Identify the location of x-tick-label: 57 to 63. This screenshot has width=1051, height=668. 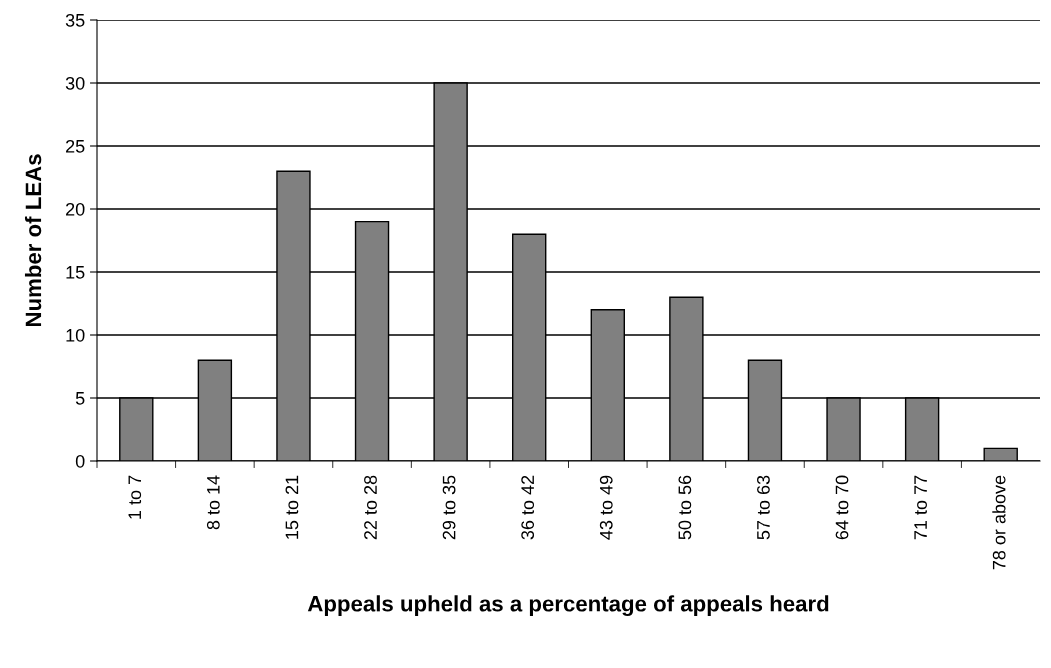
(763, 507).